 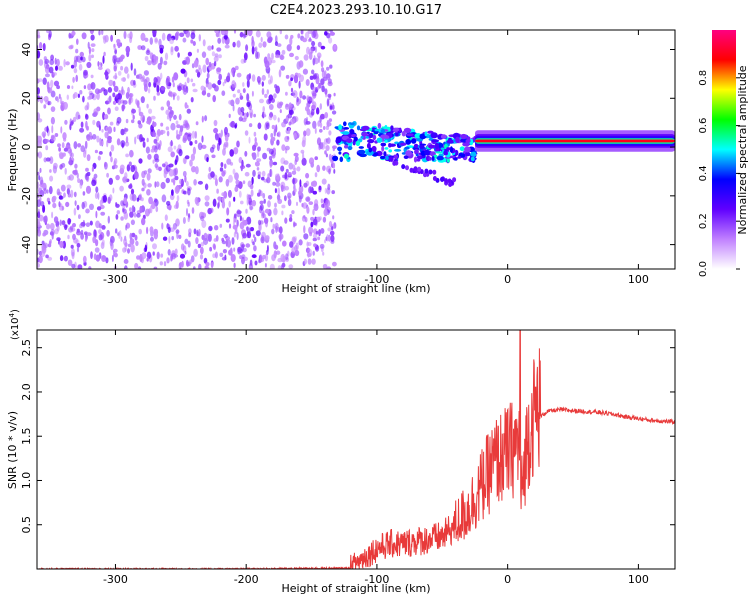 I want to click on y-tick-label: 2.0, so click(x=26, y=392).